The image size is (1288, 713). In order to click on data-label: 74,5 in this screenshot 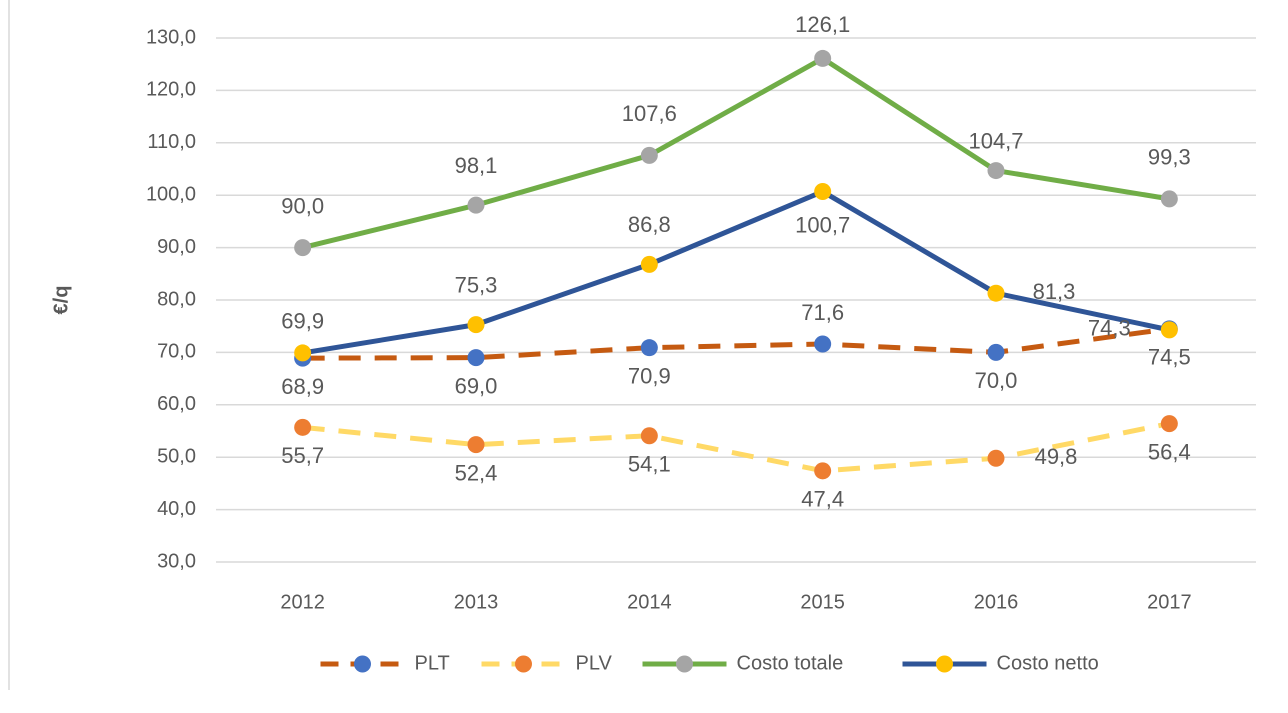, I will do `click(1169, 357)`.